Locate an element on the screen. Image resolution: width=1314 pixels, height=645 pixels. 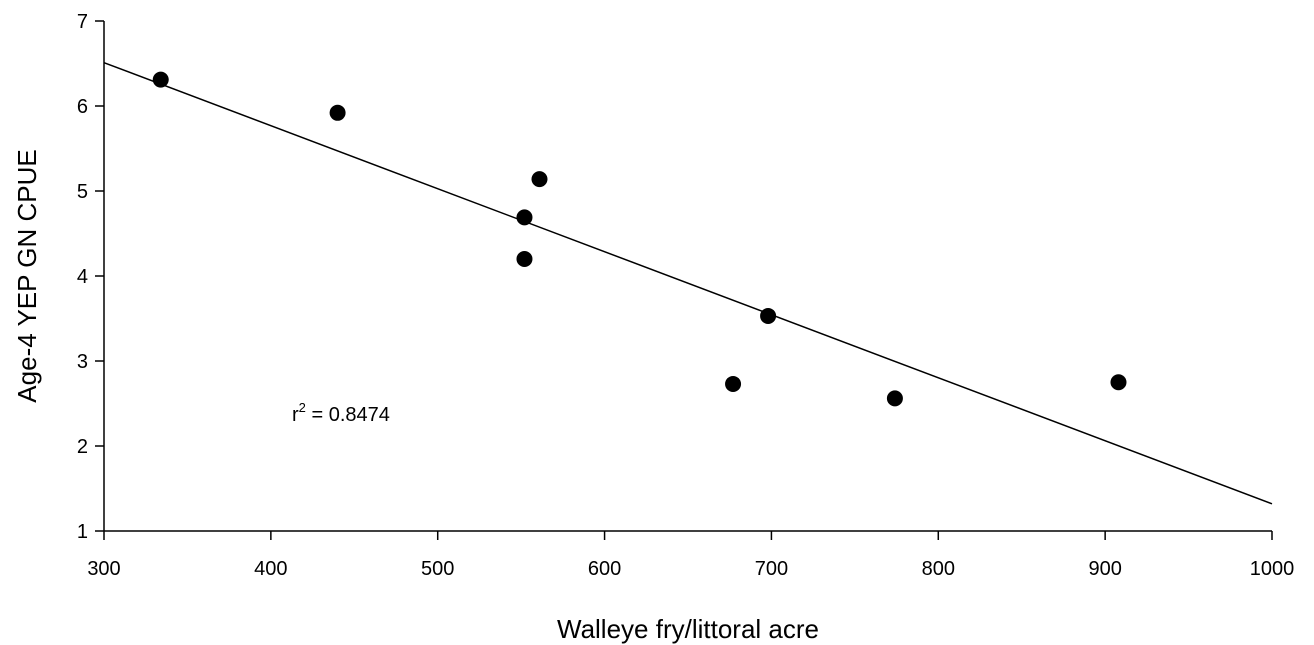
x-tick-label: 700 is located at coordinates (771, 569).